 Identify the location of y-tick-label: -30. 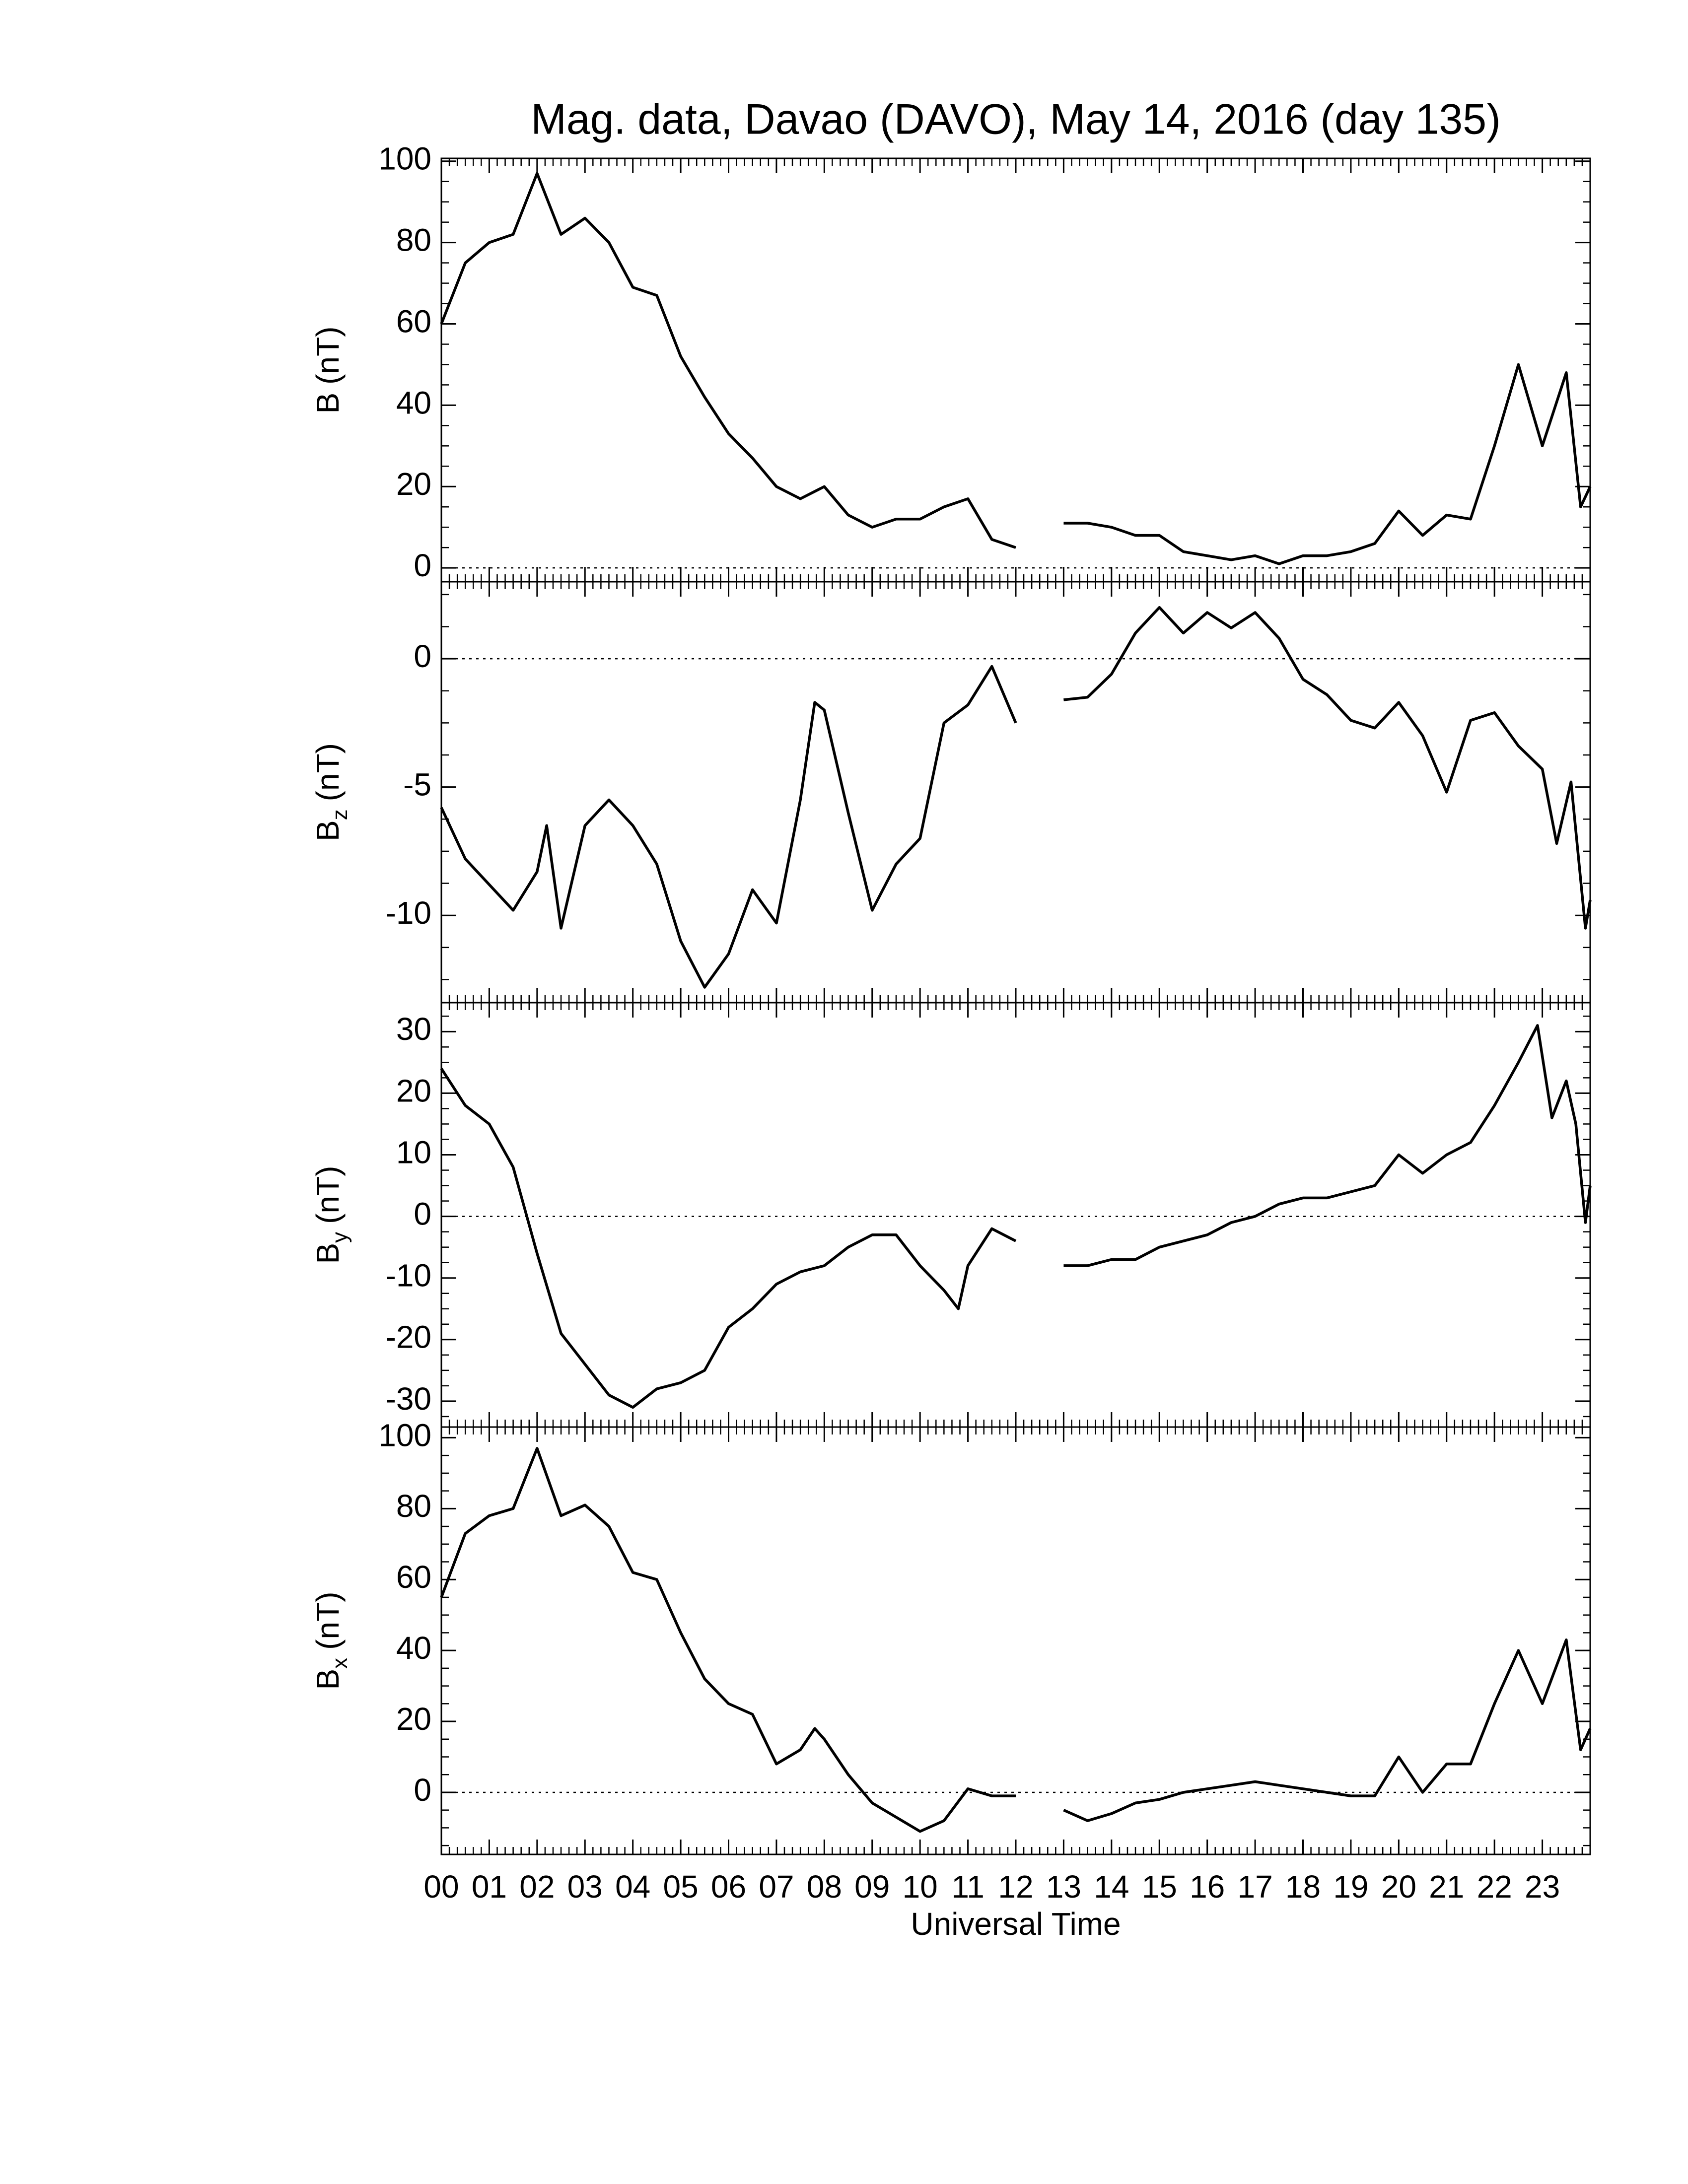
(409, 1399).